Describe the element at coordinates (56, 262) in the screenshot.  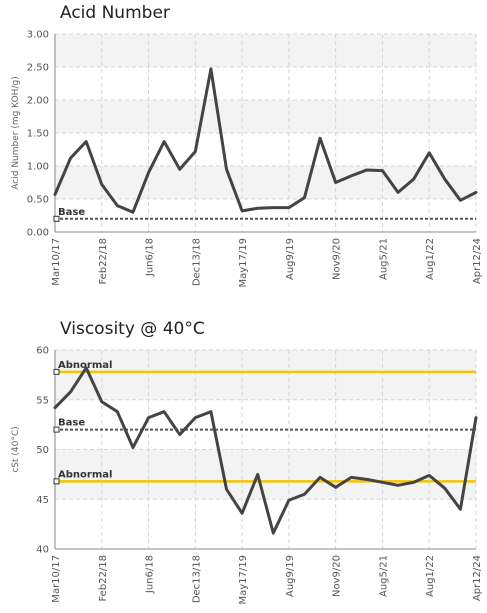
I see `acid-xtick-label: Mar10/17` at that location.